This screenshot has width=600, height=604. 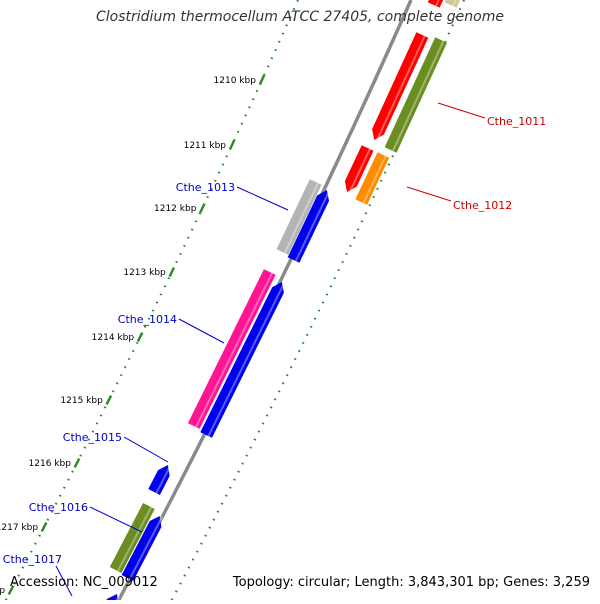 I want to click on scale-tick-label: 1216 kbp, so click(x=50, y=464).